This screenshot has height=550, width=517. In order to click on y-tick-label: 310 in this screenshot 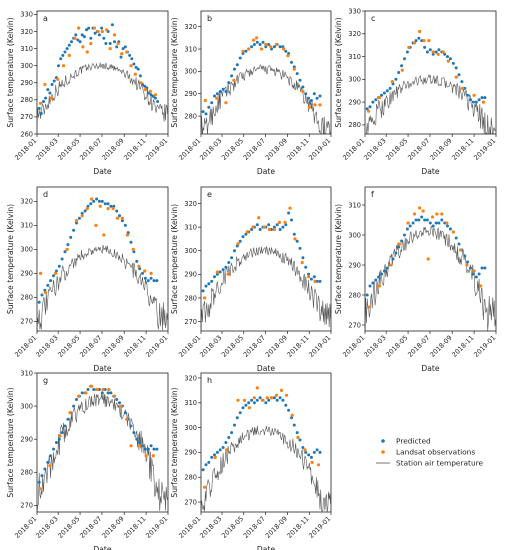, I will do `click(190, 49)`.